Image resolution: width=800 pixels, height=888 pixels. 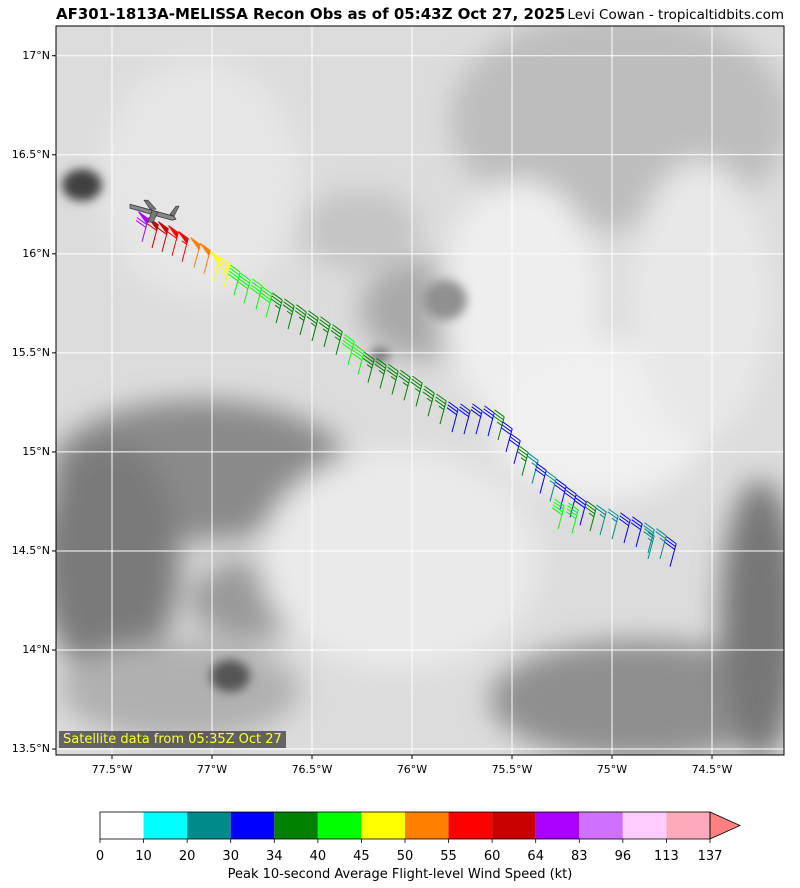 I want to click on colorbar-tick-label: 137, so click(x=710, y=856).